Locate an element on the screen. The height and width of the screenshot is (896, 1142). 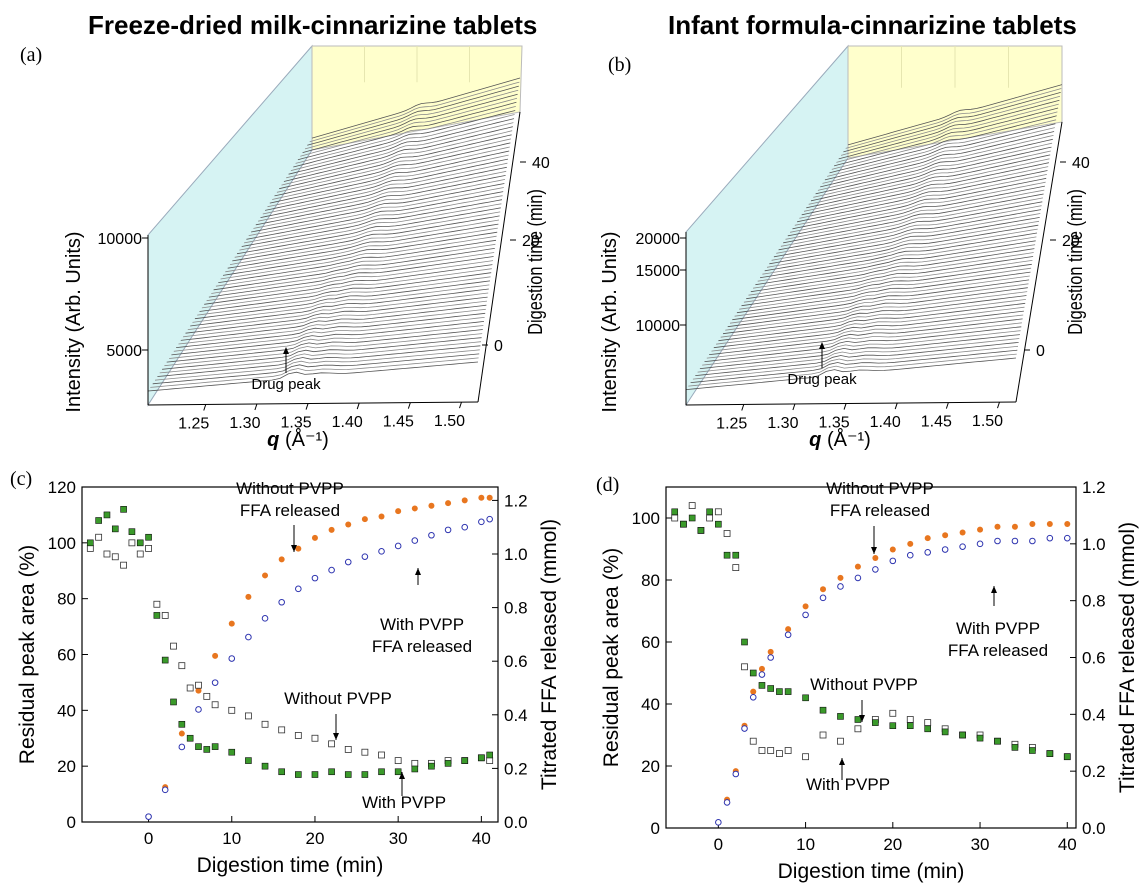
y-tick-label-0: 0 is located at coordinates (71, 822).